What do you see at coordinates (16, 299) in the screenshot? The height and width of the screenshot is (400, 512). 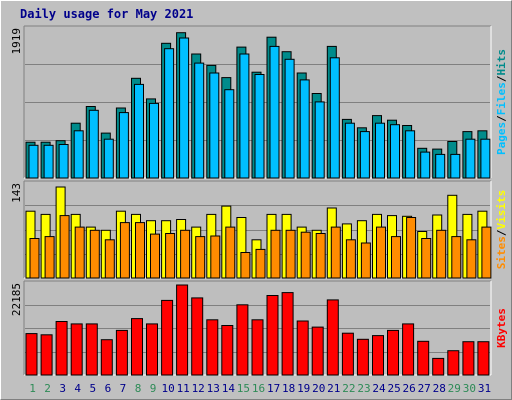 I see `y-max-label: 22185` at bounding box center [16, 299].